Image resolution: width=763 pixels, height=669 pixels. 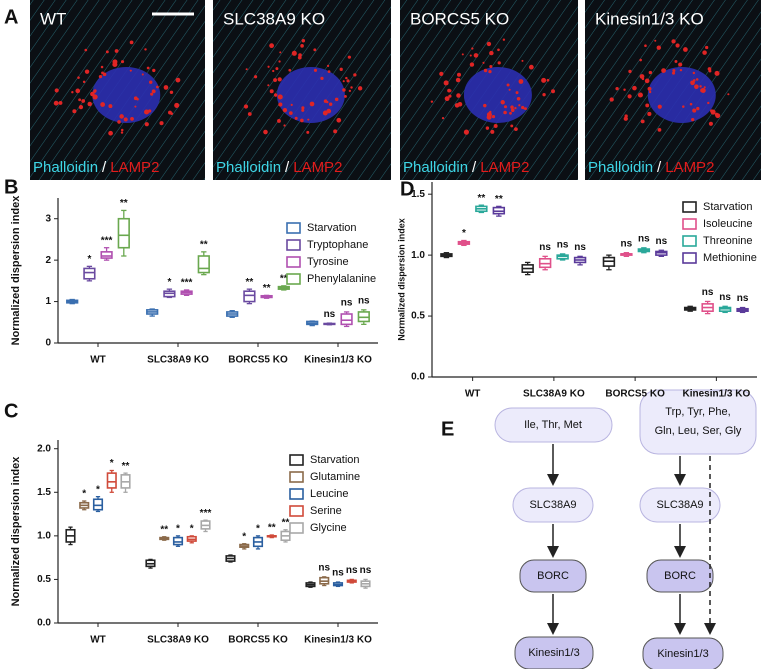 What do you see at coordinates (554, 394) in the screenshot?
I see `x-tick-label: SLC38A9 KO` at bounding box center [554, 394].